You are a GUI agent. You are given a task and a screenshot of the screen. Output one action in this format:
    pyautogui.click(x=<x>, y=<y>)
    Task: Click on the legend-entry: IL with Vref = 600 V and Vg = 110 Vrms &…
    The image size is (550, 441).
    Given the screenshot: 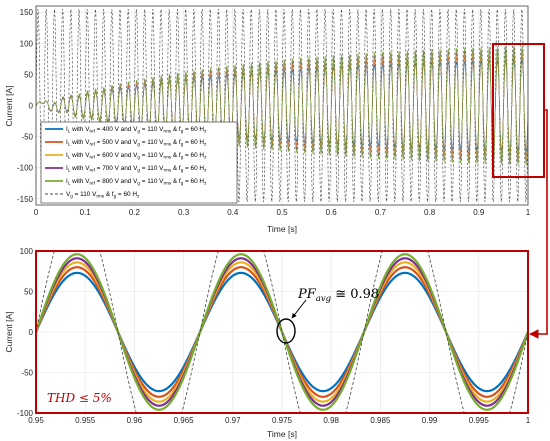 What is the action you would take?
    pyautogui.click(x=136, y=156)
    